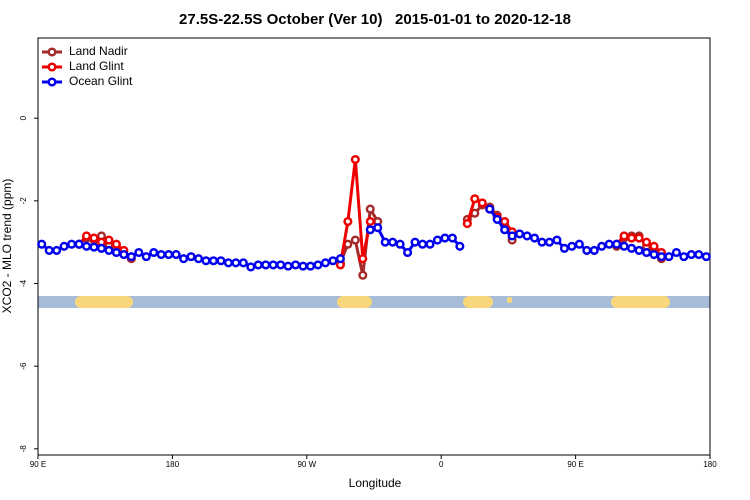 The image size is (750, 500). What do you see at coordinates (374, 302) in the screenshot?
I see `mask-band` at bounding box center [374, 302].